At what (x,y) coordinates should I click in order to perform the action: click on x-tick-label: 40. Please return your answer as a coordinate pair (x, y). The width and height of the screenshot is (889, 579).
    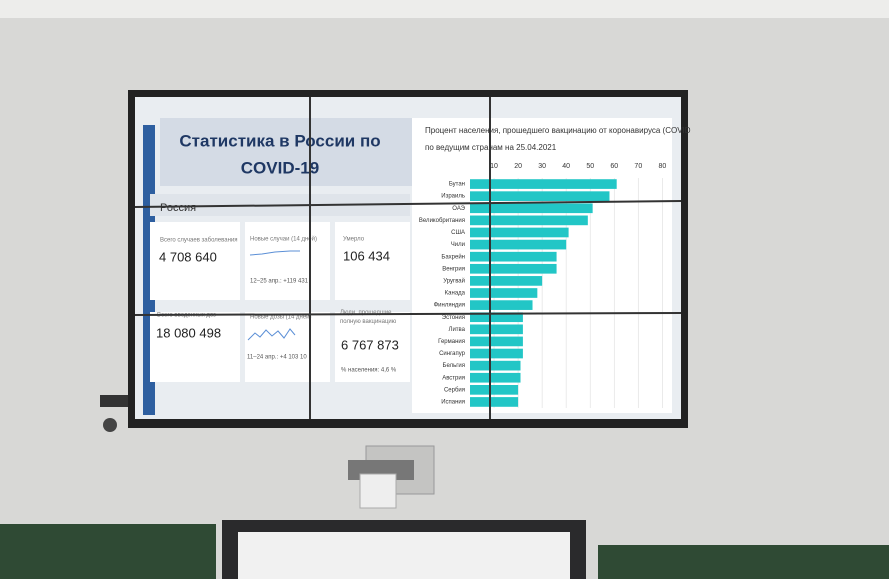
    Looking at the image, I should click on (566, 166).